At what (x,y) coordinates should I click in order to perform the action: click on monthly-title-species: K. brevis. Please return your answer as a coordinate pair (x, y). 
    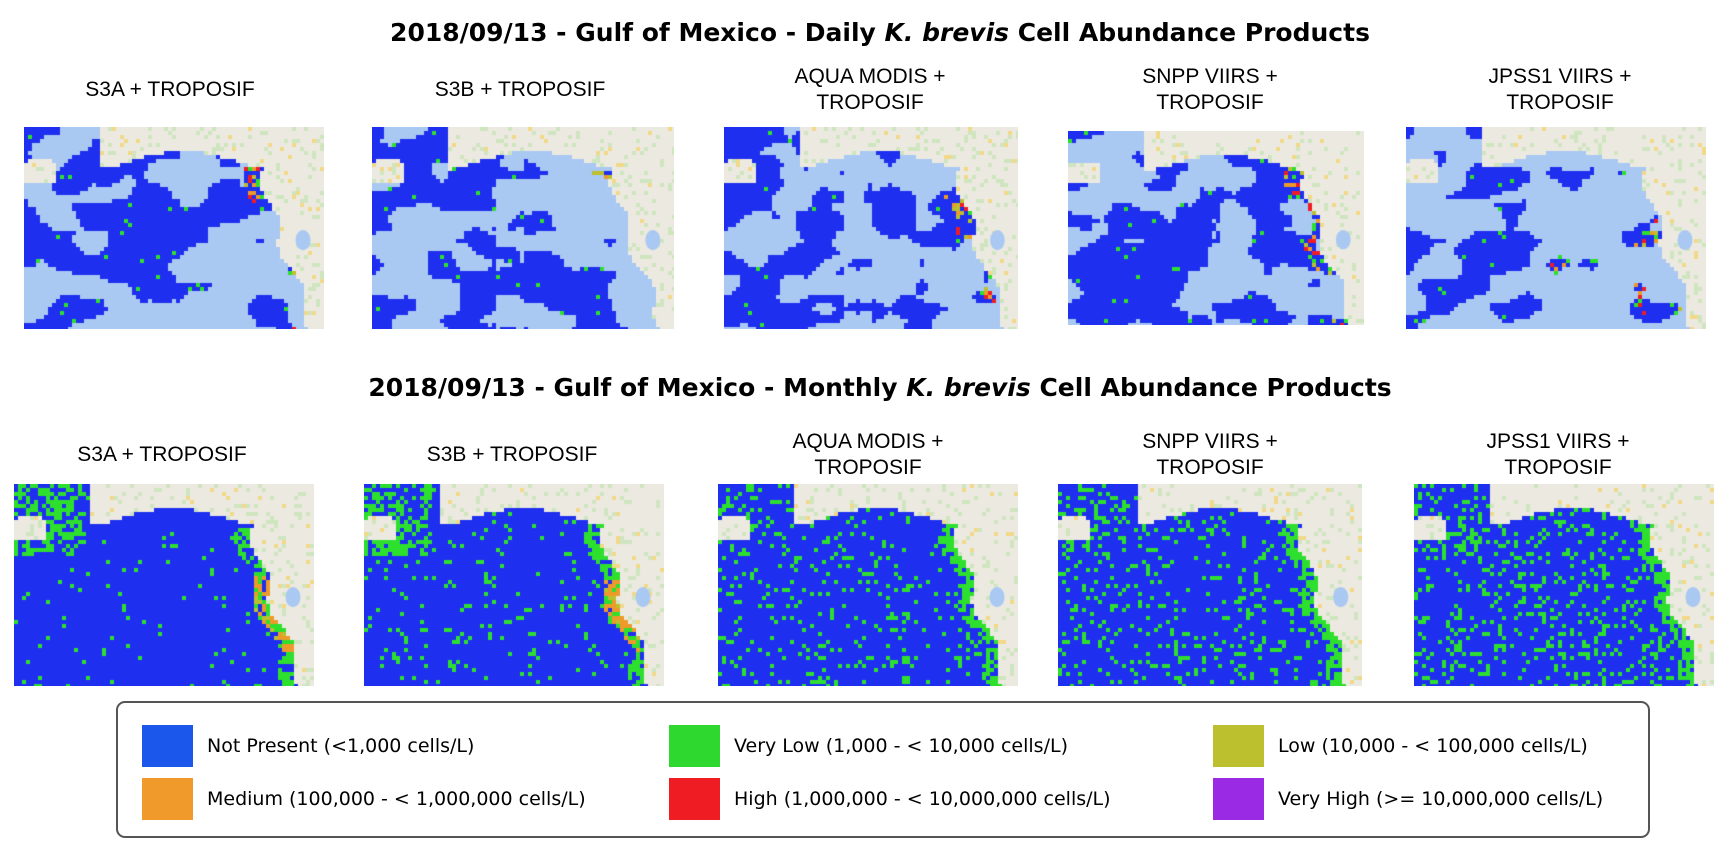
    Looking at the image, I should click on (968, 387).